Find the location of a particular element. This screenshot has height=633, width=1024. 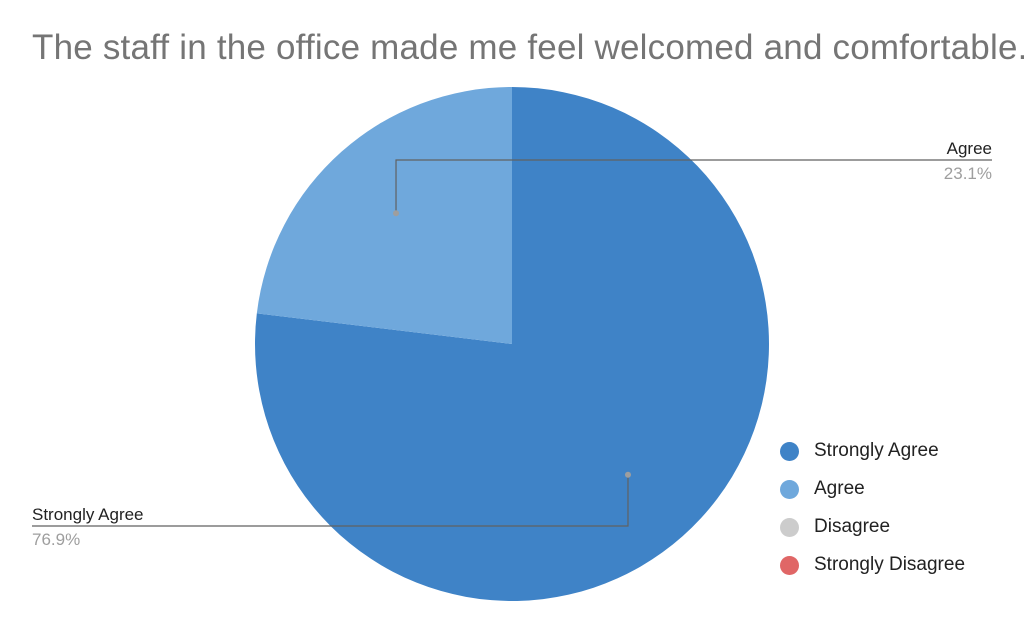

legend-item-disagree: Disagree is located at coordinates (872, 527).